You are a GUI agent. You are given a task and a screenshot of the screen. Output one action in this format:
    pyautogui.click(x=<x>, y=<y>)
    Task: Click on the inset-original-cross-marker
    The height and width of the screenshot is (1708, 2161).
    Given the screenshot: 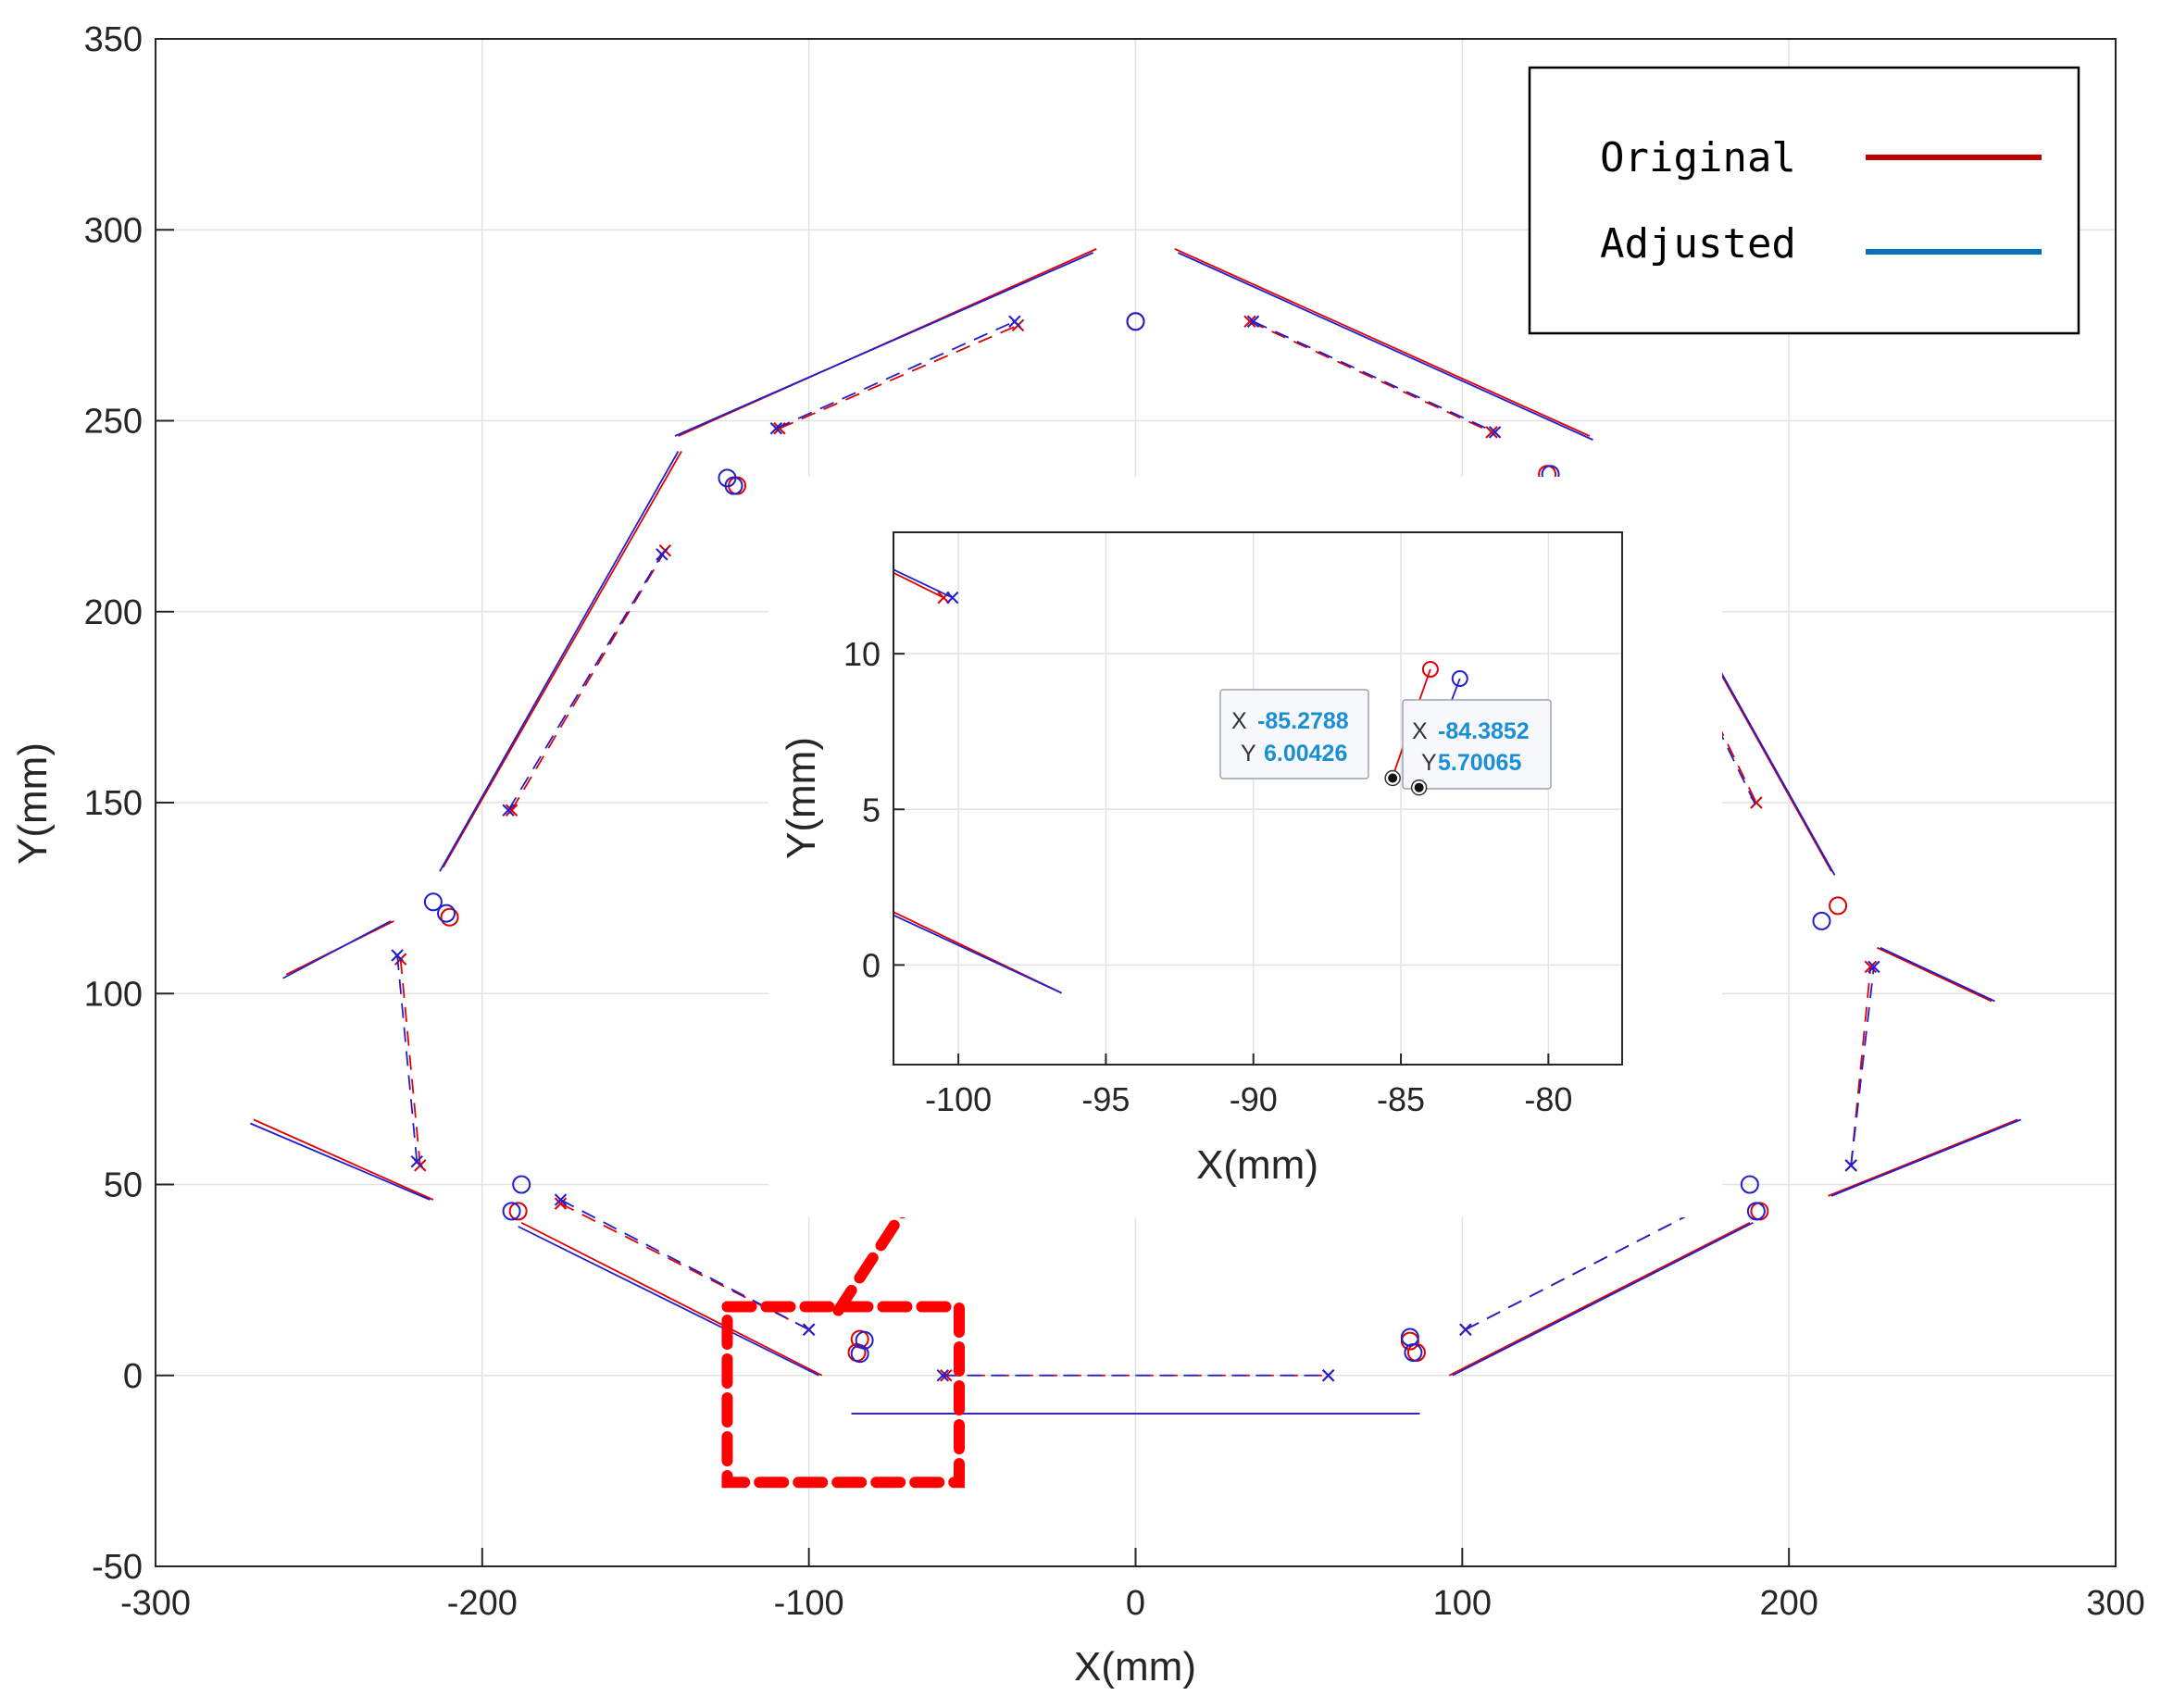 What is the action you would take?
    pyautogui.click(x=943, y=598)
    